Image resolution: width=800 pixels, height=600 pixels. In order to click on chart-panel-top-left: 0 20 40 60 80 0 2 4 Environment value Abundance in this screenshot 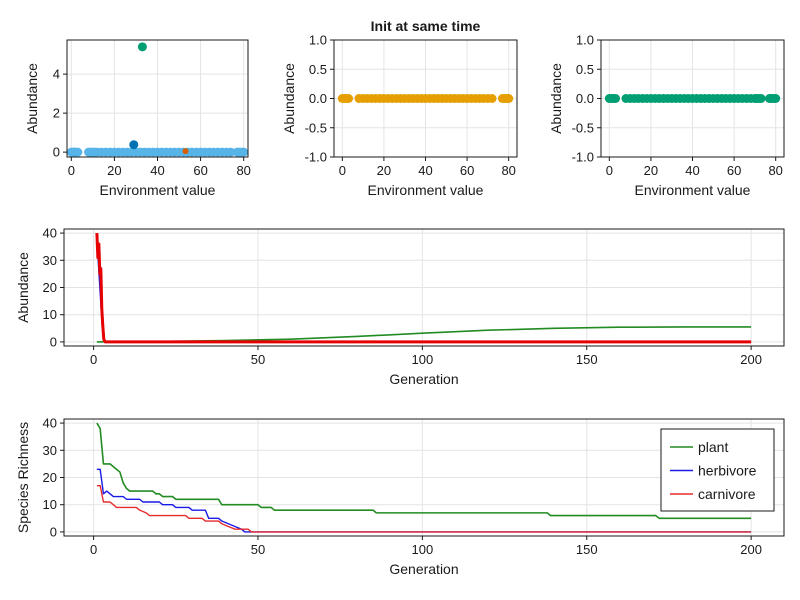, I will do `click(137, 118)`.